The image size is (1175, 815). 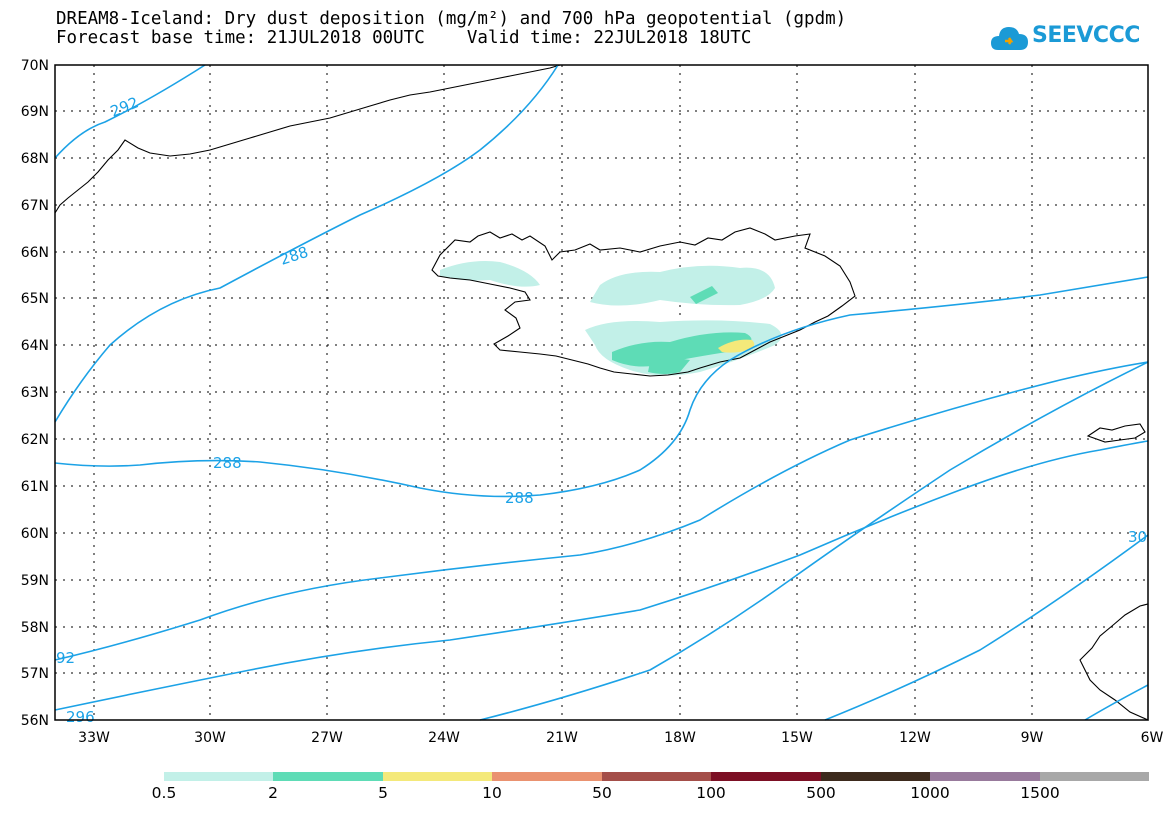 I want to click on contour-label: 296, so click(x=80, y=717).